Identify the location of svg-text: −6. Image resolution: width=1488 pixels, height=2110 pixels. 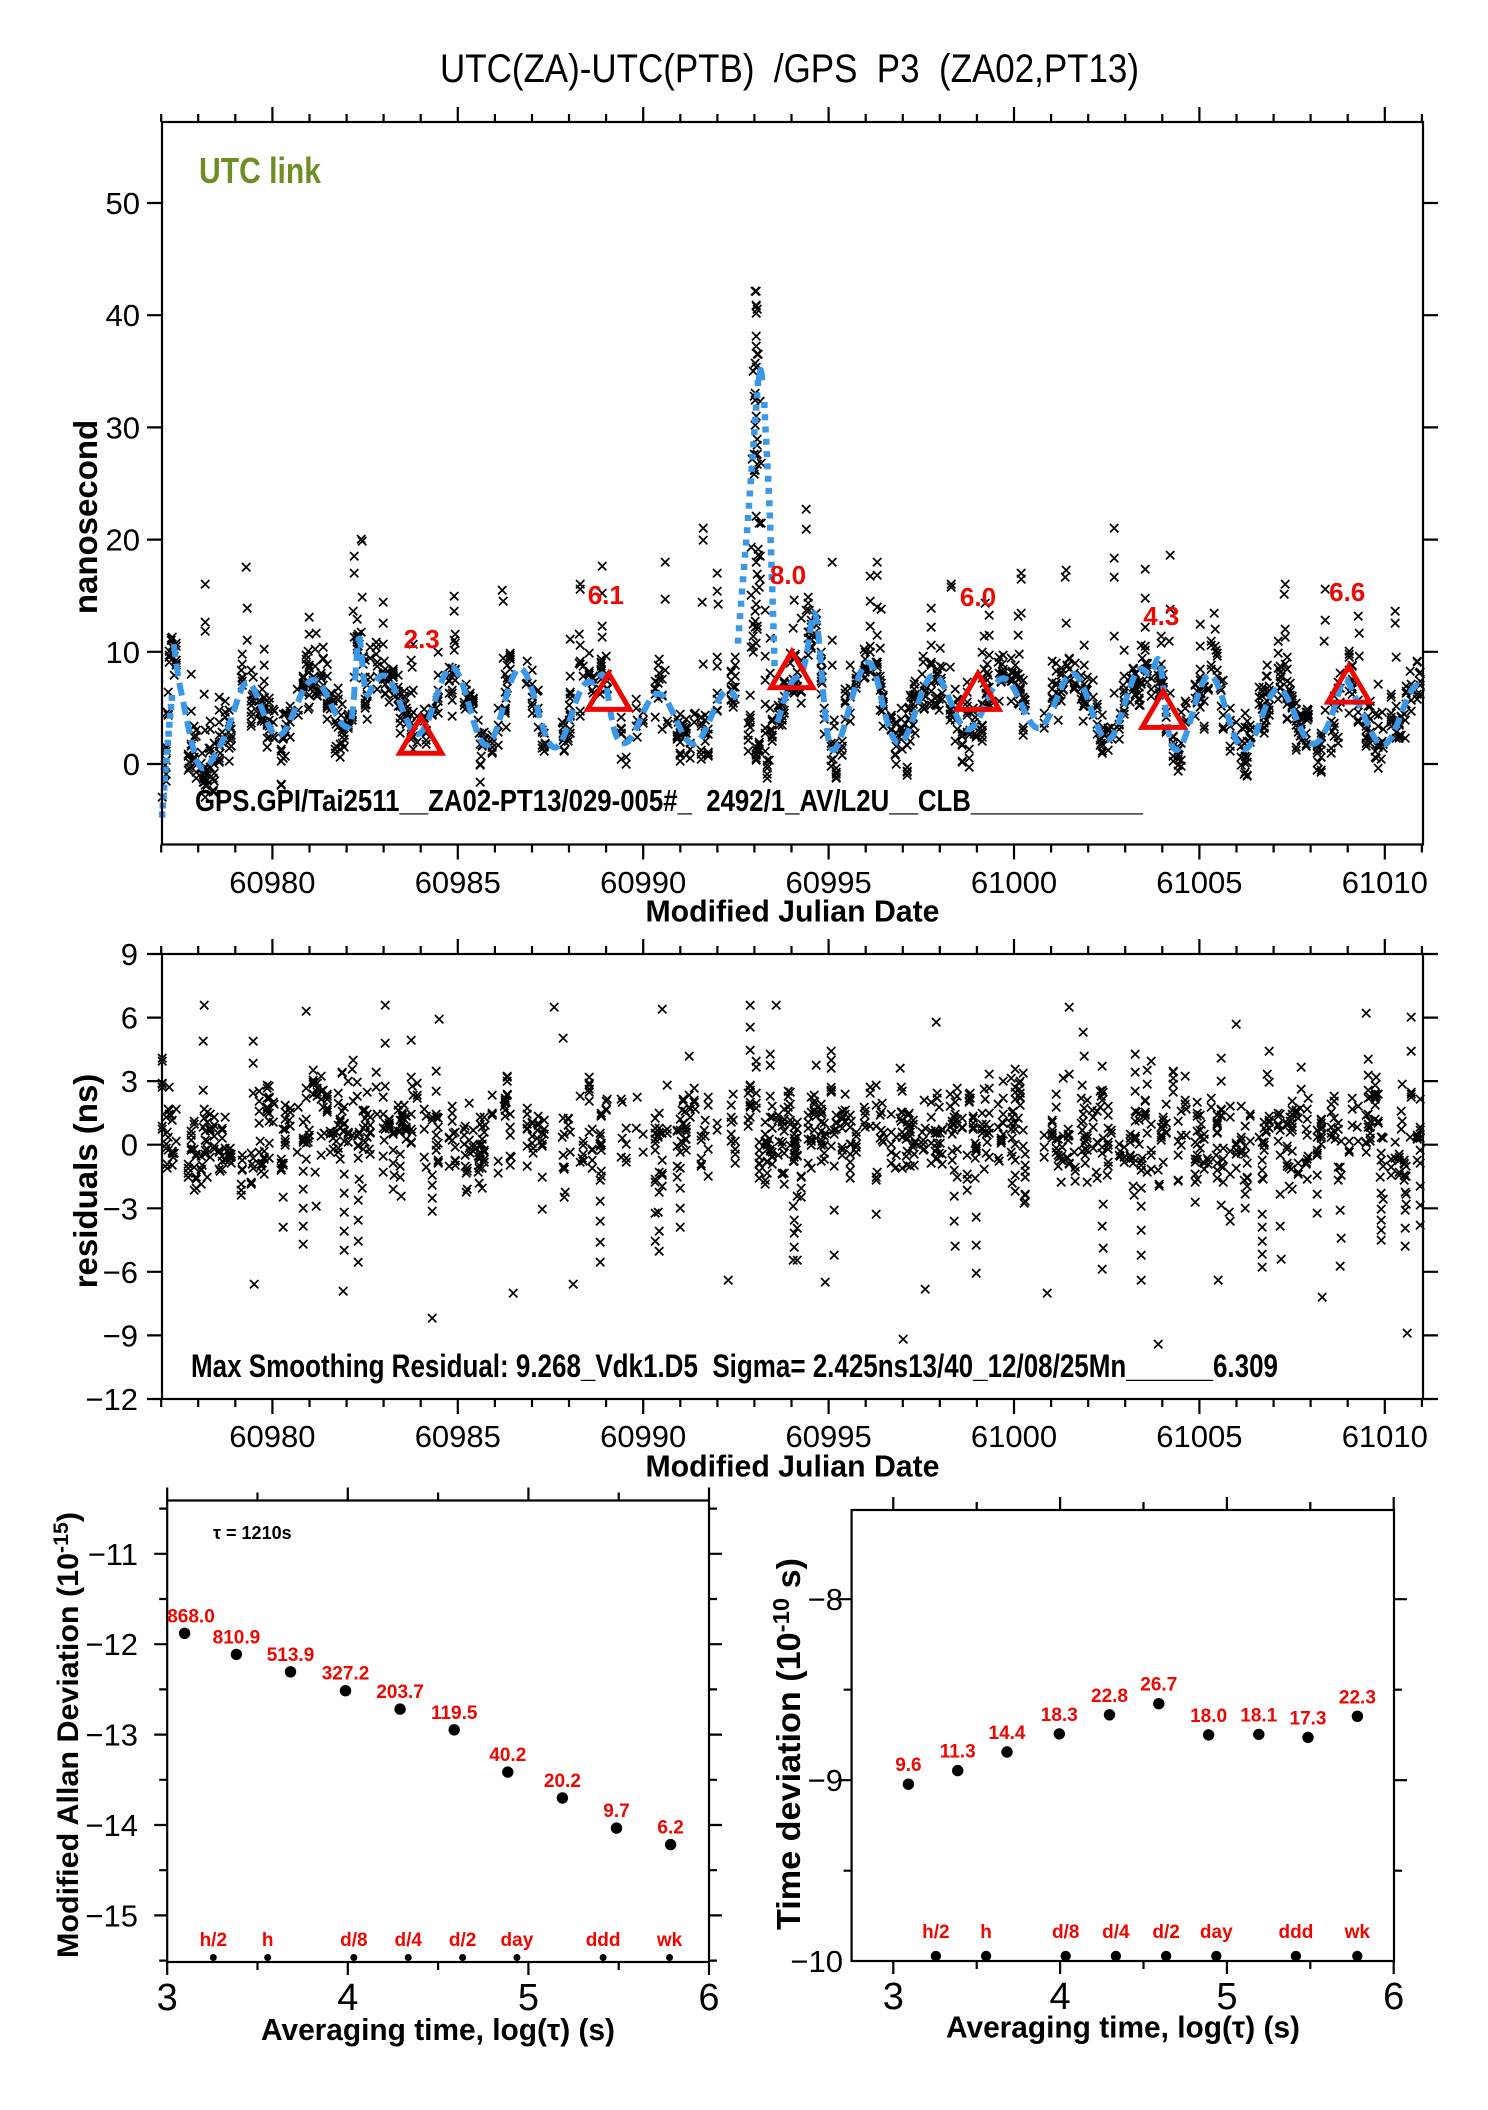
(120, 1272).